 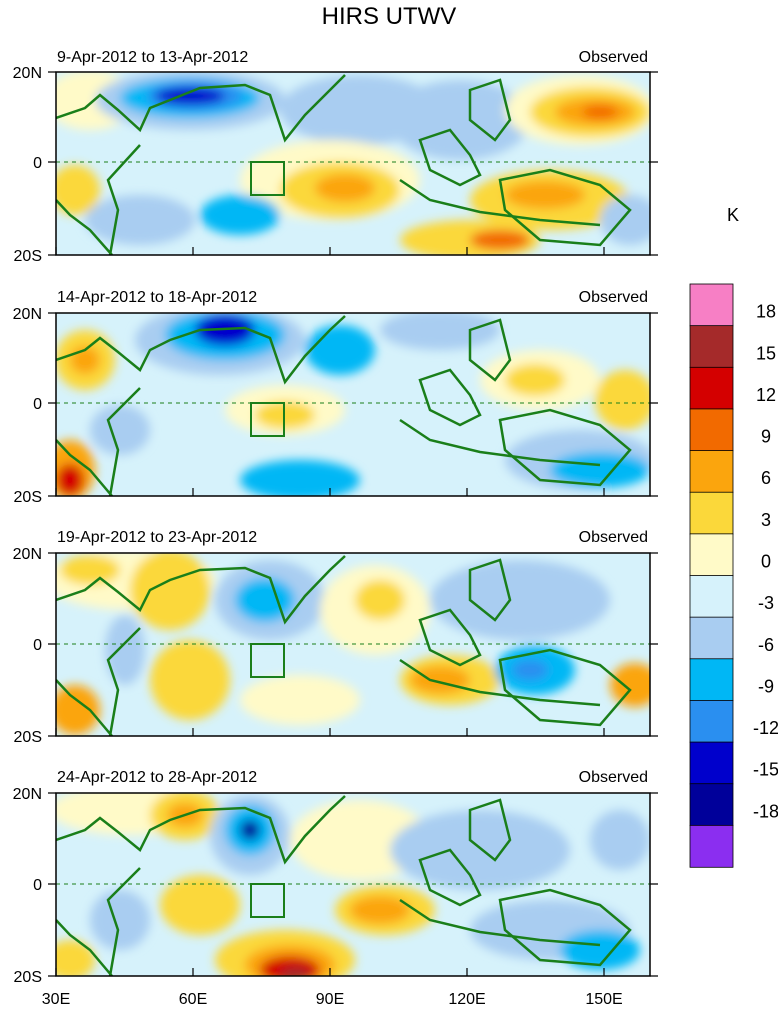 What do you see at coordinates (37, 404) in the screenshot?
I see `panel-2-lat-label-equator: 0` at bounding box center [37, 404].